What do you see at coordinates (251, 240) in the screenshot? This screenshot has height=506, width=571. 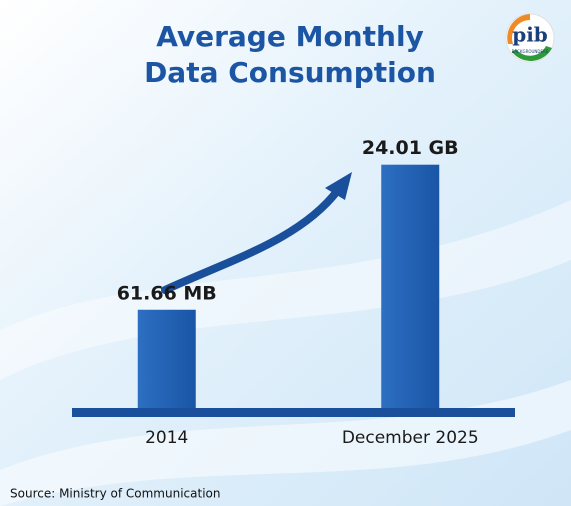 I see `trend-arrow` at bounding box center [251, 240].